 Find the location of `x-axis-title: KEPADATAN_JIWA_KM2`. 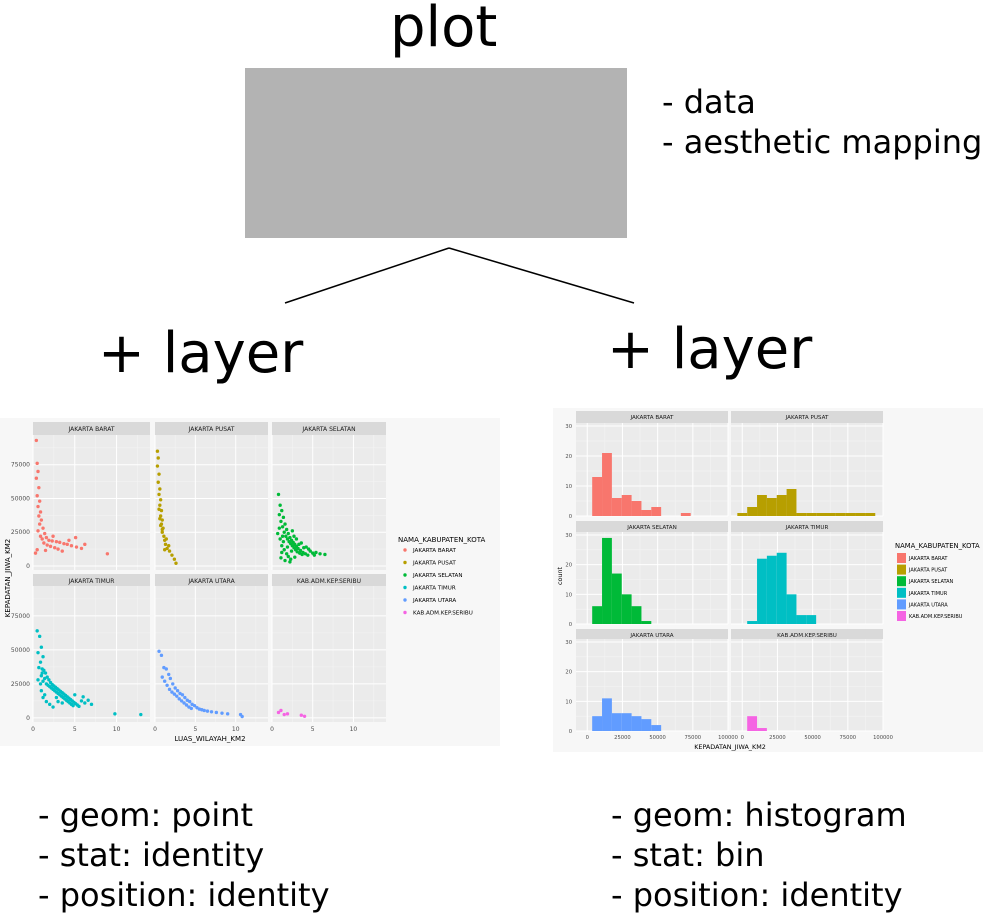

x-axis-title: KEPADATAN_JIWA_KM2 is located at coordinates (730, 747).